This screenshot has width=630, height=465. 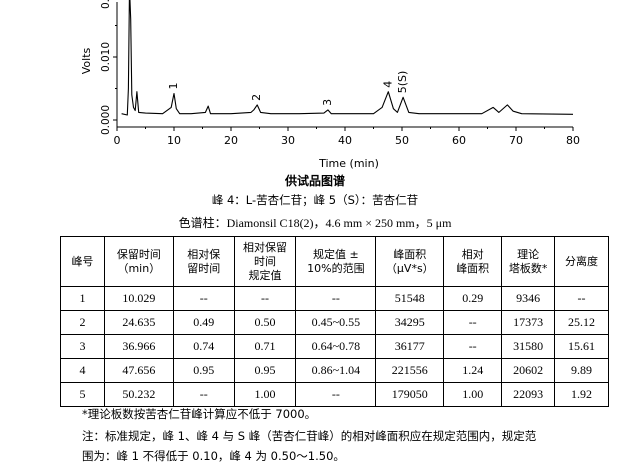 What do you see at coordinates (459, 140) in the screenshot?
I see `x-tick-label-6: 60` at bounding box center [459, 140].